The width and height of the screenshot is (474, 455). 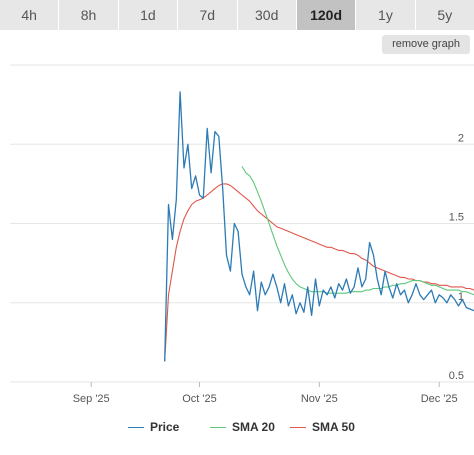 What do you see at coordinates (456, 257) in the screenshot?
I see `y-axis-ticks: 0.5 1 1.5 2` at bounding box center [456, 257].